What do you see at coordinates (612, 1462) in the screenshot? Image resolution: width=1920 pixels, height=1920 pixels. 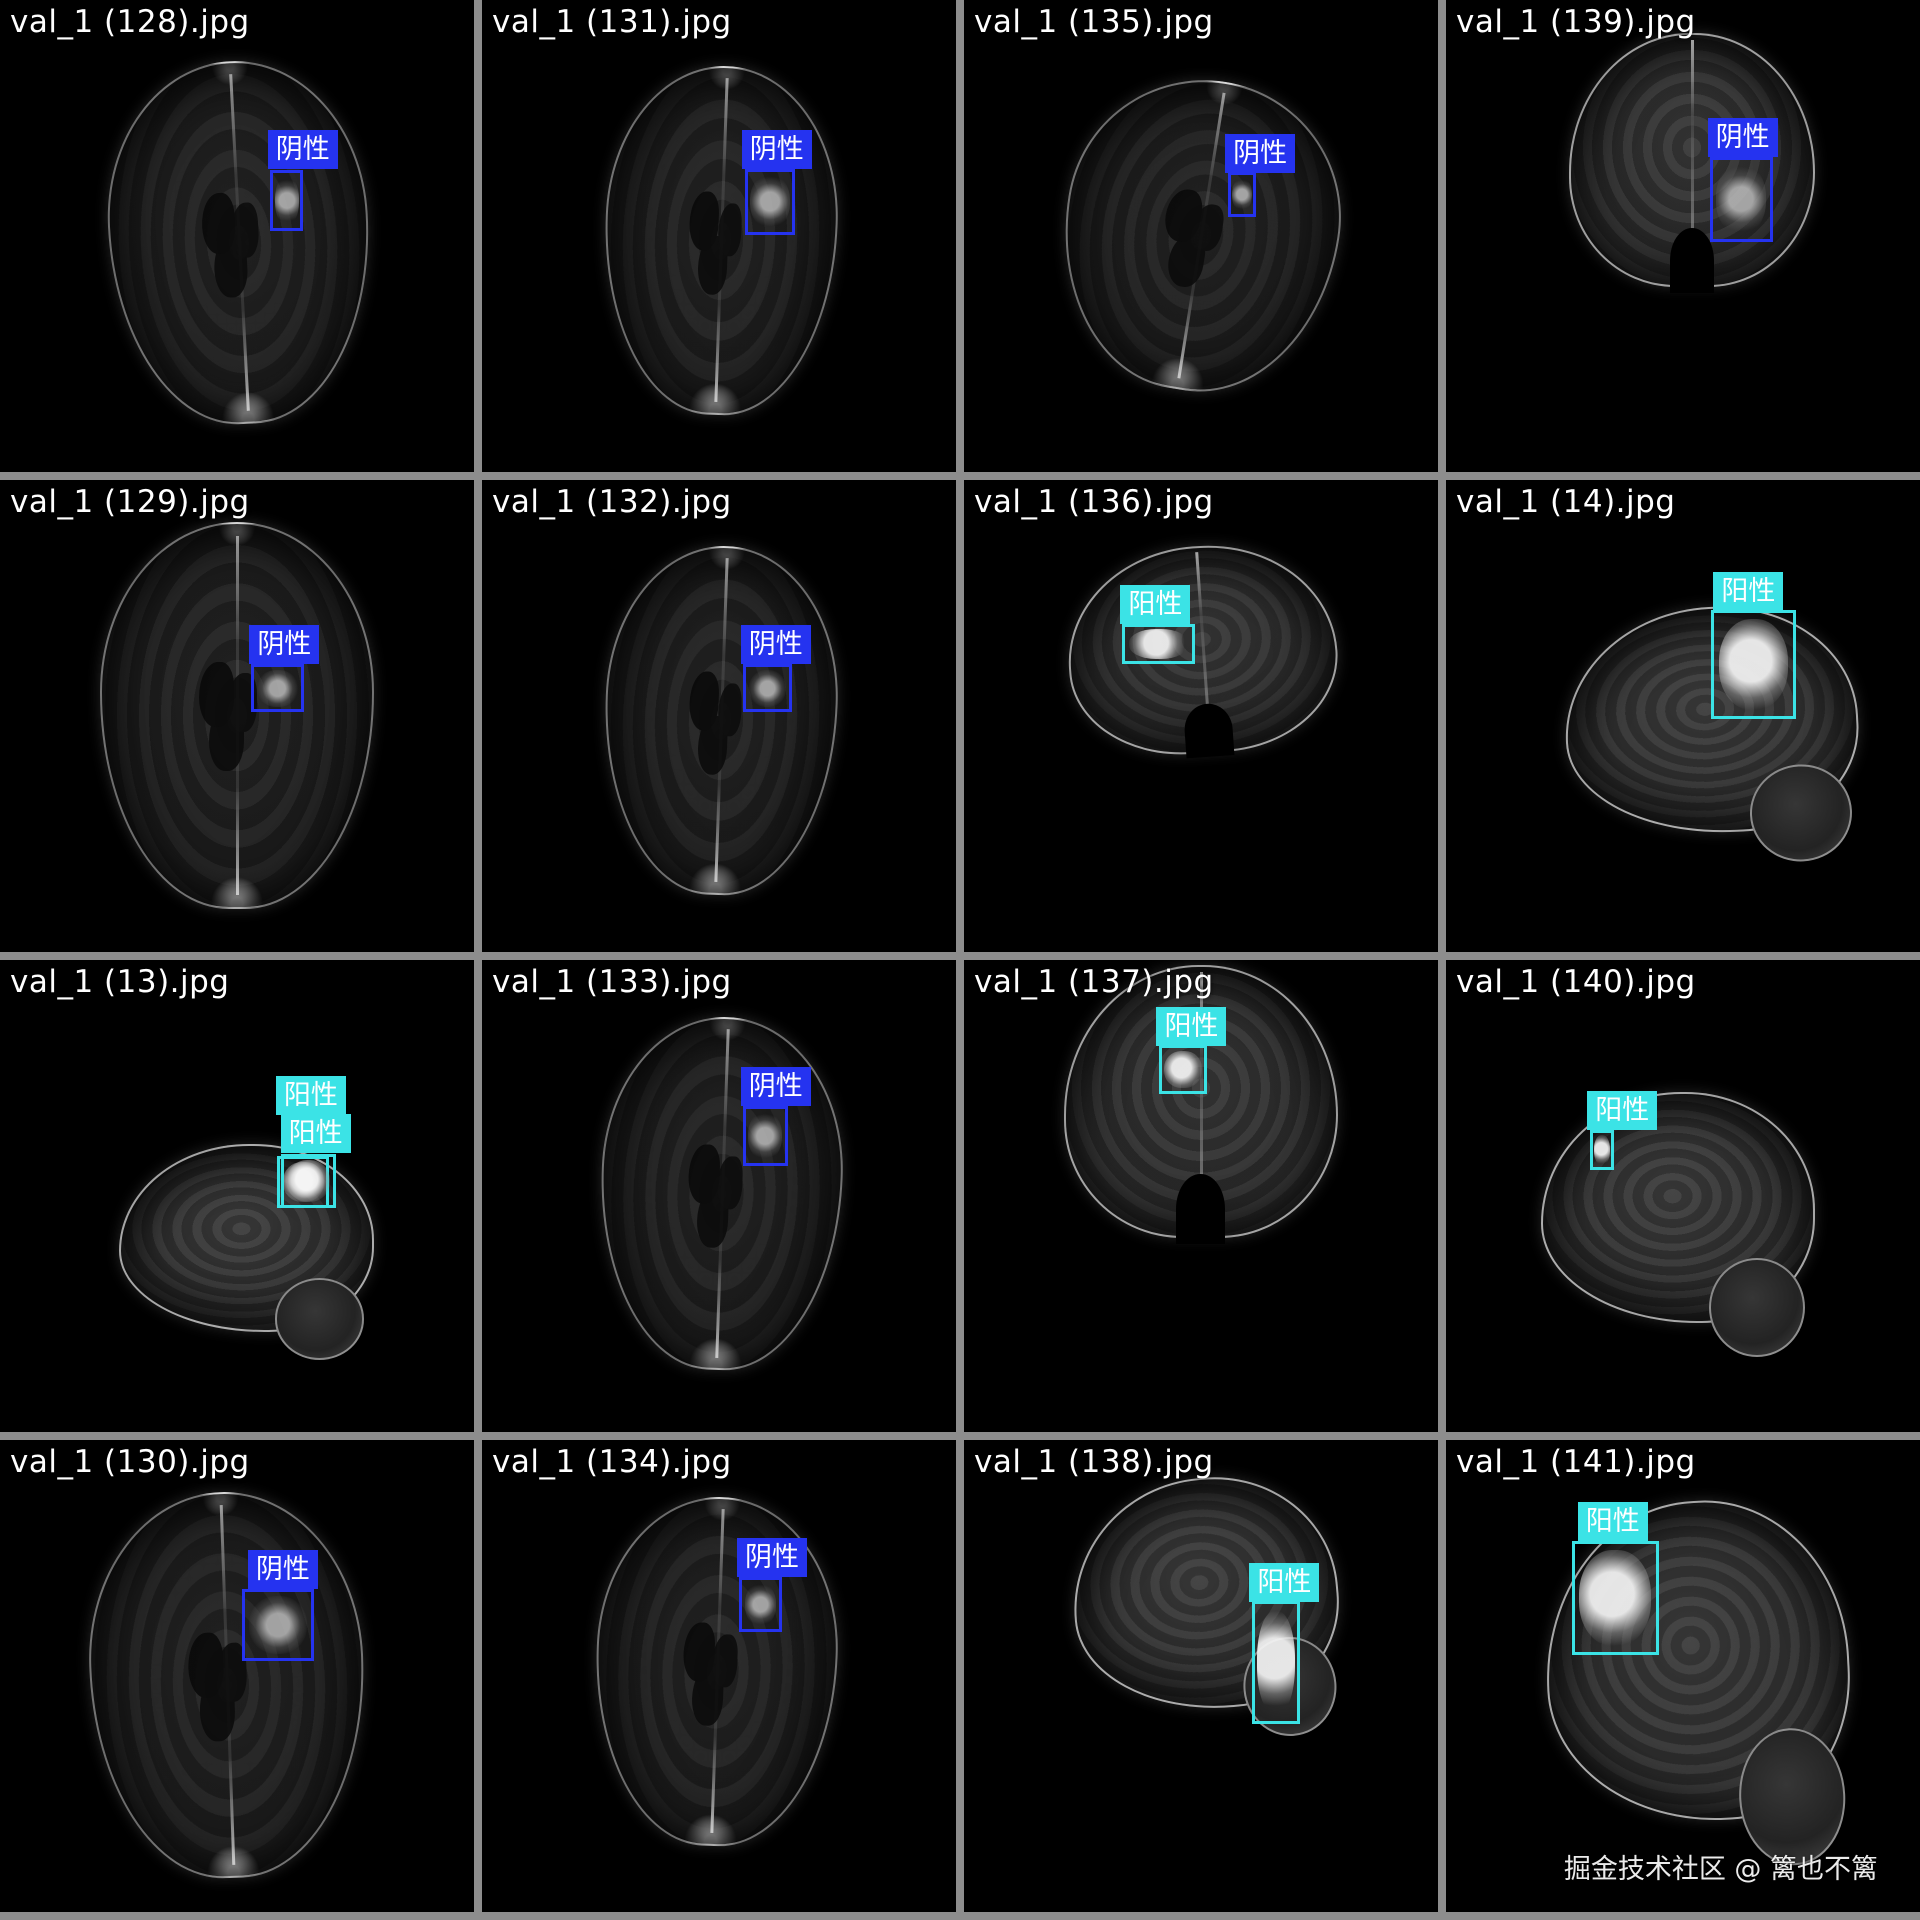 I see `filename-label: val_1 (134).jpg` at bounding box center [612, 1462].